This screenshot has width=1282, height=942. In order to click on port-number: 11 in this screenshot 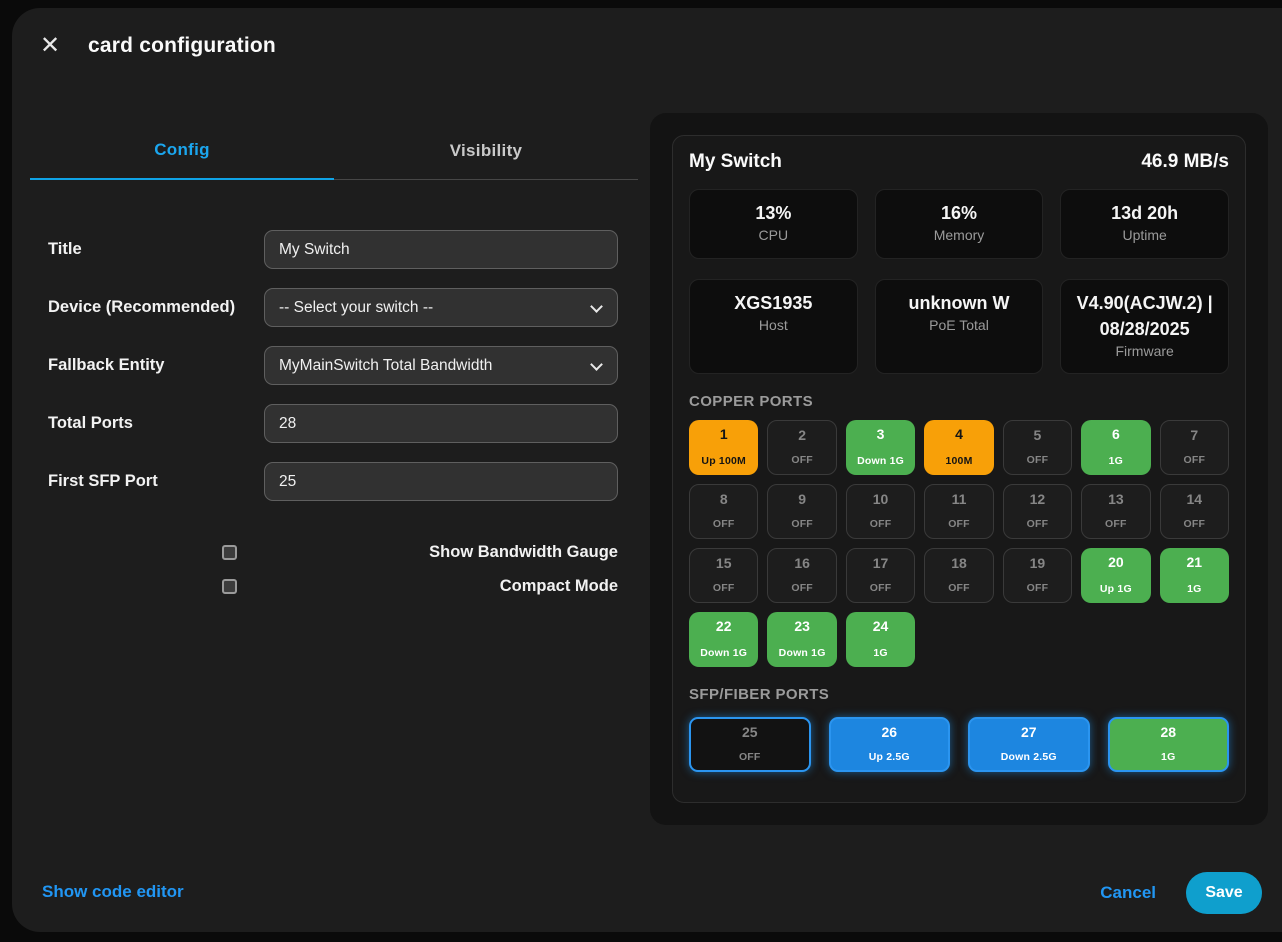, I will do `click(959, 499)`.